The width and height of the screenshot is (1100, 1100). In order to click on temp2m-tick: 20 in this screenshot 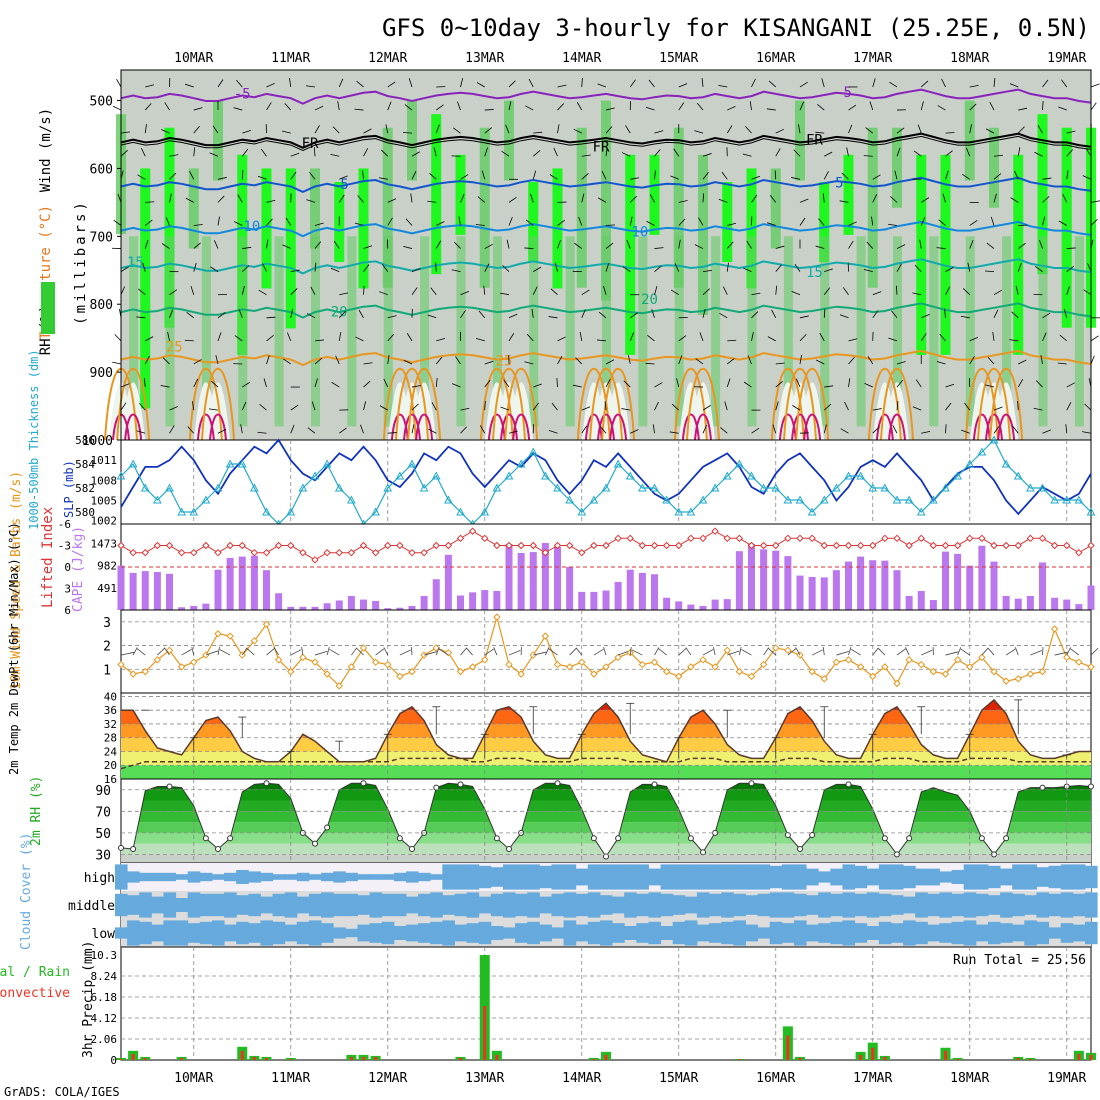, I will do `click(110, 765)`.